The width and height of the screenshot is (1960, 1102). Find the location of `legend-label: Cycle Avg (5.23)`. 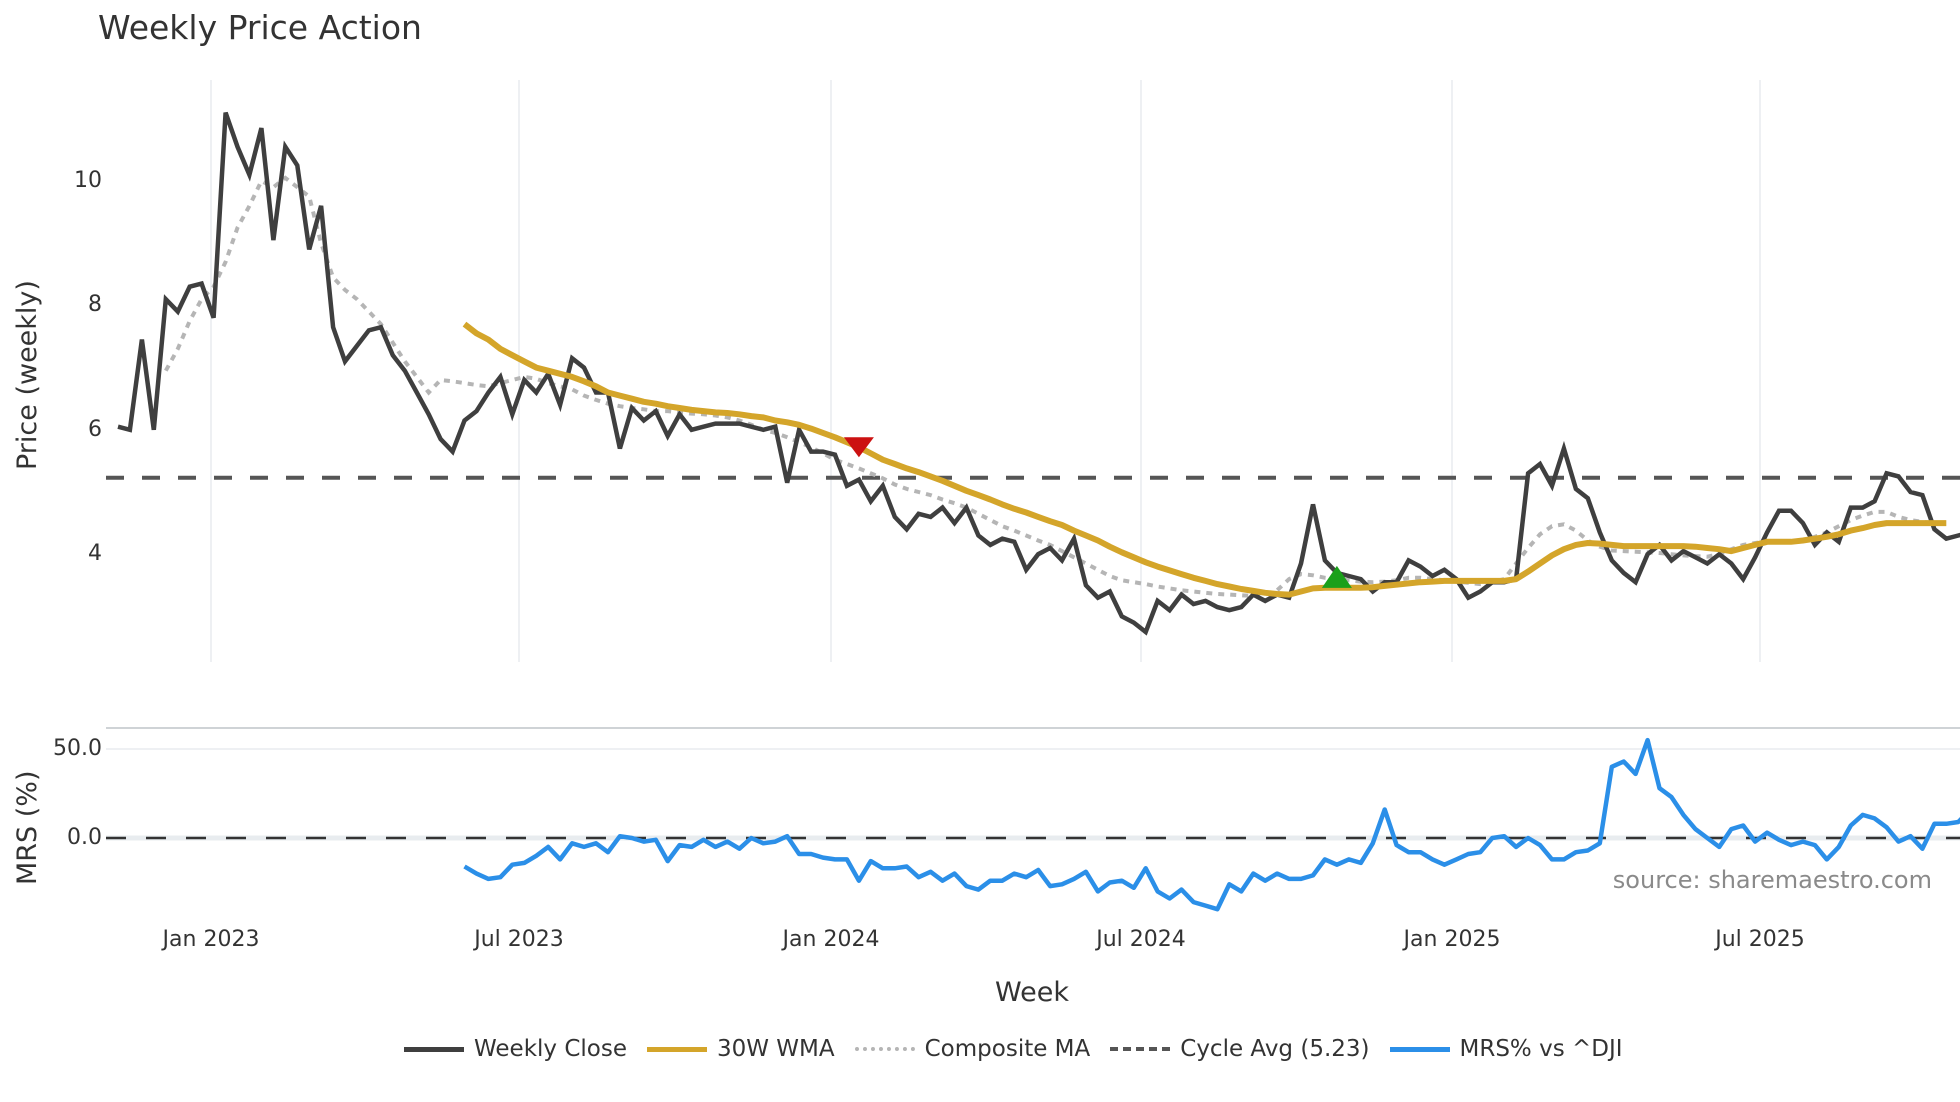

legend-label: Cycle Avg (5.23) is located at coordinates (1275, 1049).